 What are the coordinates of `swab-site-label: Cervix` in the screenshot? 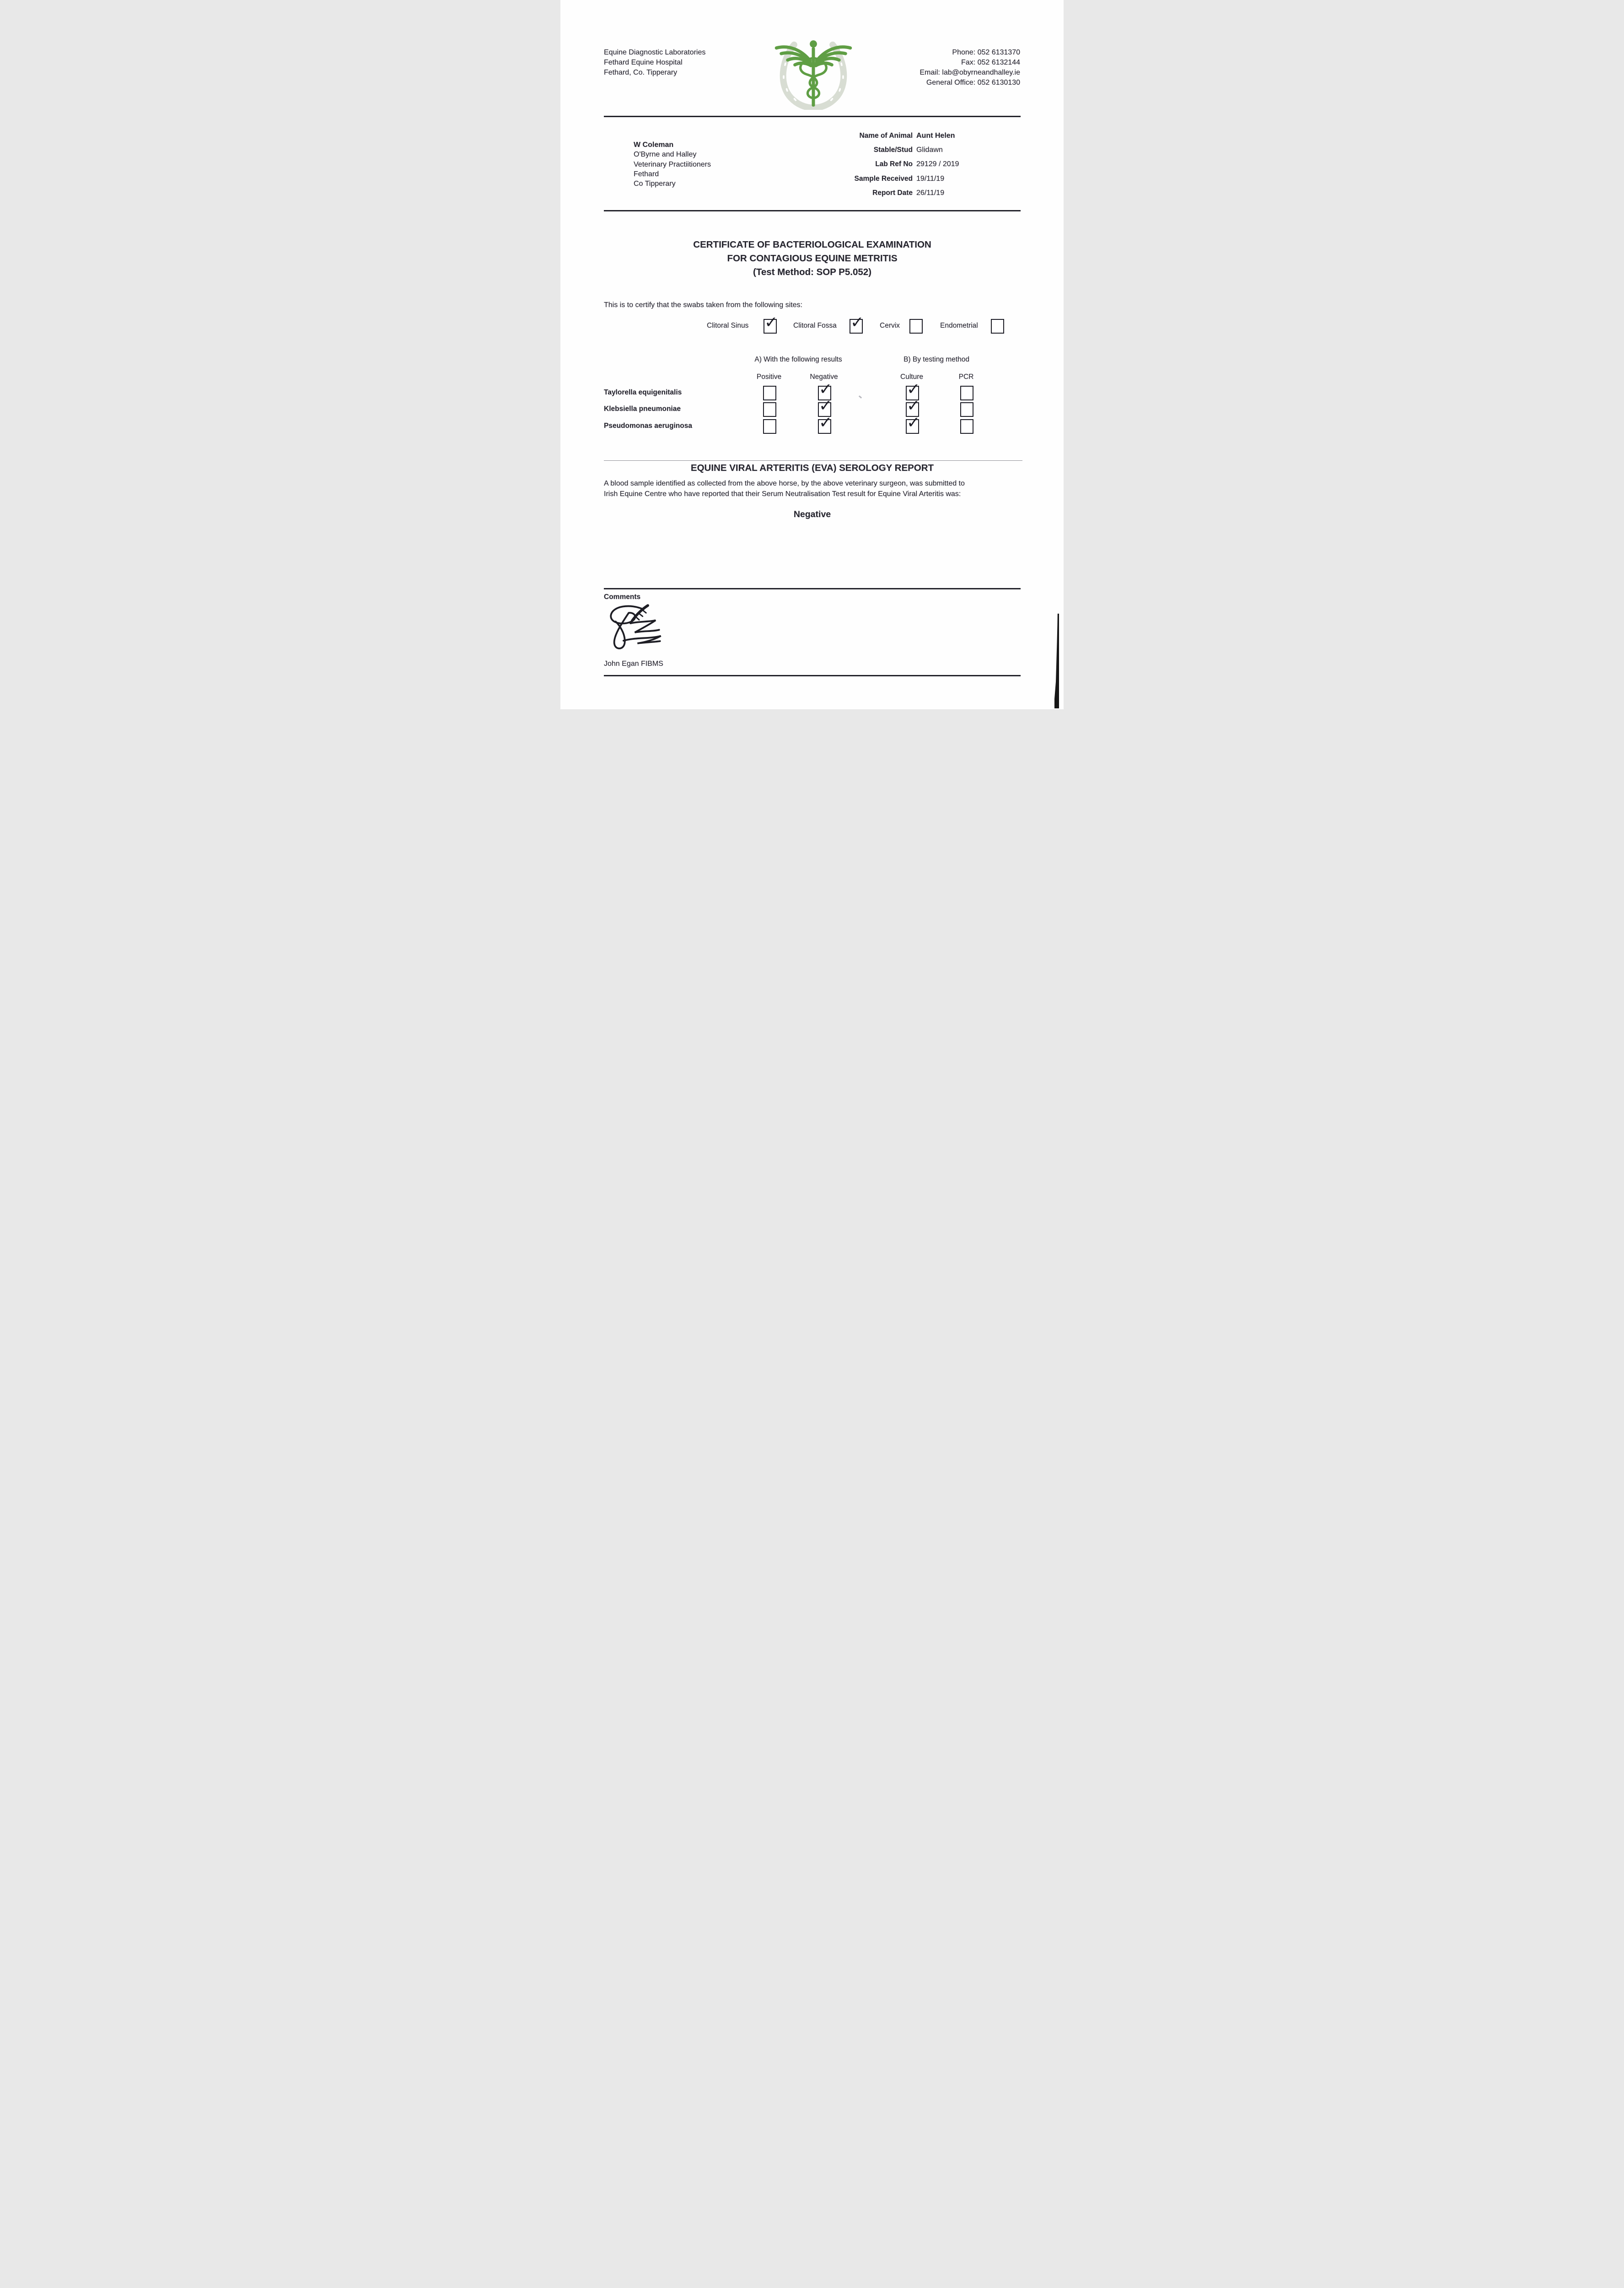 It's located at (890, 326).